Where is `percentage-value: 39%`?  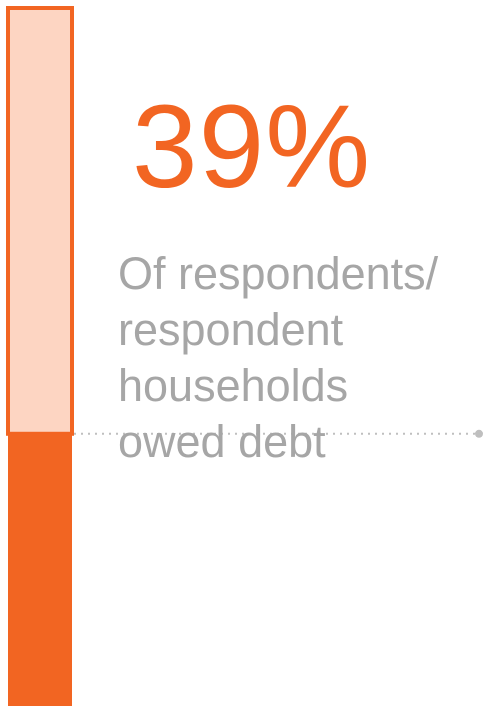 percentage-value: 39% is located at coordinates (252, 147).